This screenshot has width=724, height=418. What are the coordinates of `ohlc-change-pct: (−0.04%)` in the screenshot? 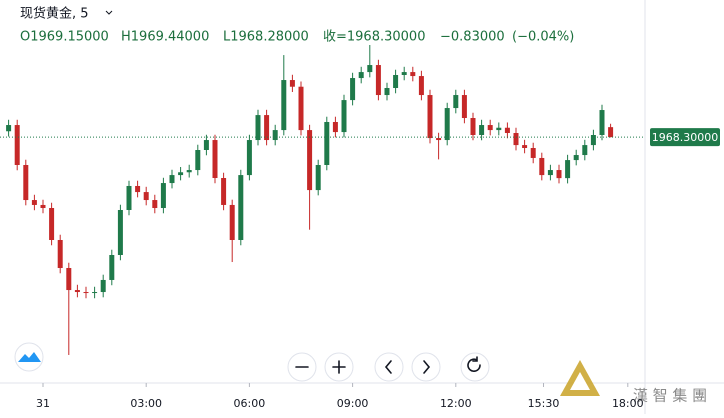 It's located at (543, 37).